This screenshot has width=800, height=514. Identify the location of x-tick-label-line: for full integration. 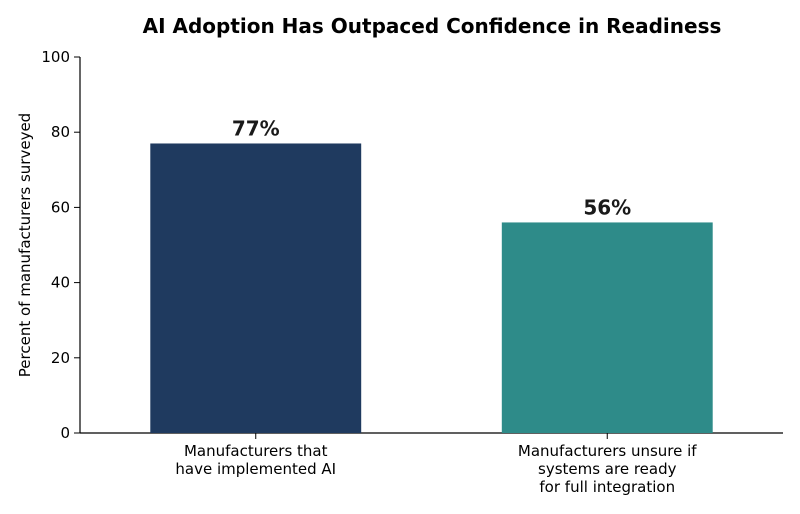
(607, 487).